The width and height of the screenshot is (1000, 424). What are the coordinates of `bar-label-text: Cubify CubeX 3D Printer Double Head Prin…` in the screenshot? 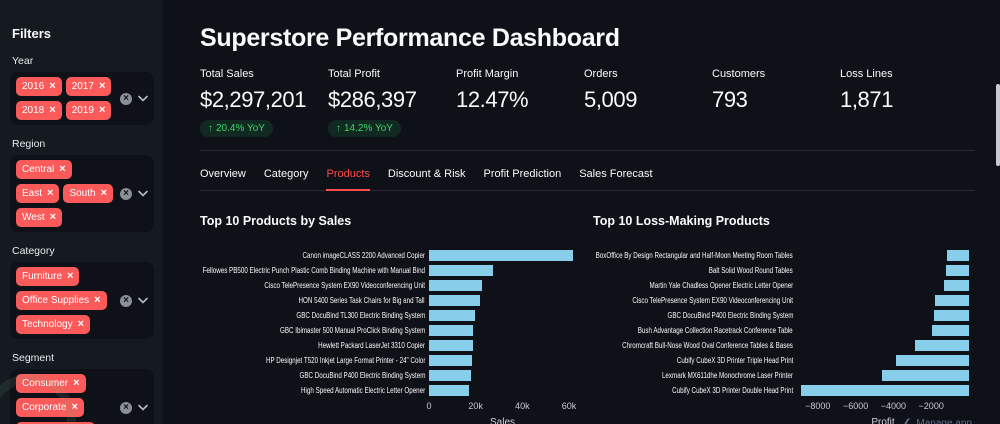 It's located at (732, 390).